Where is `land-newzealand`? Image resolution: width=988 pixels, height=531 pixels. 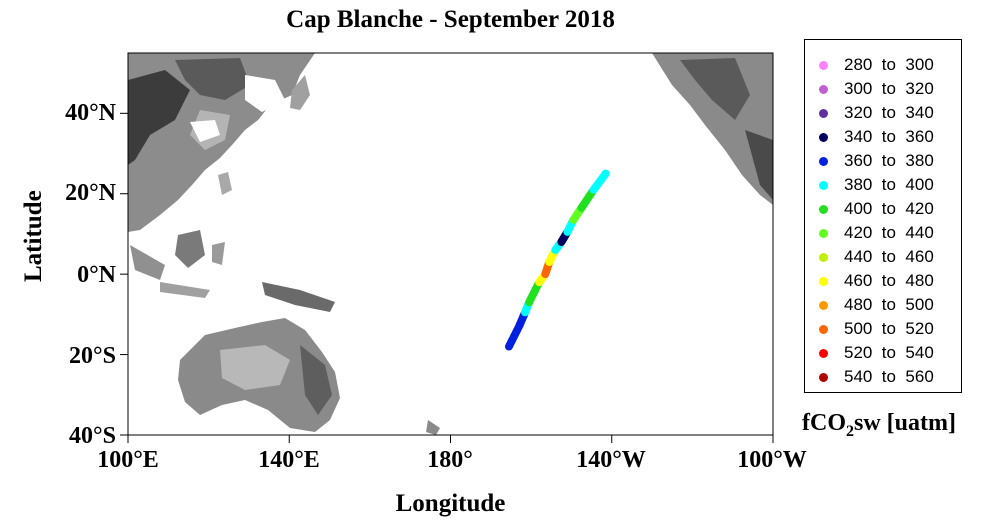 land-newzealand is located at coordinates (433, 427).